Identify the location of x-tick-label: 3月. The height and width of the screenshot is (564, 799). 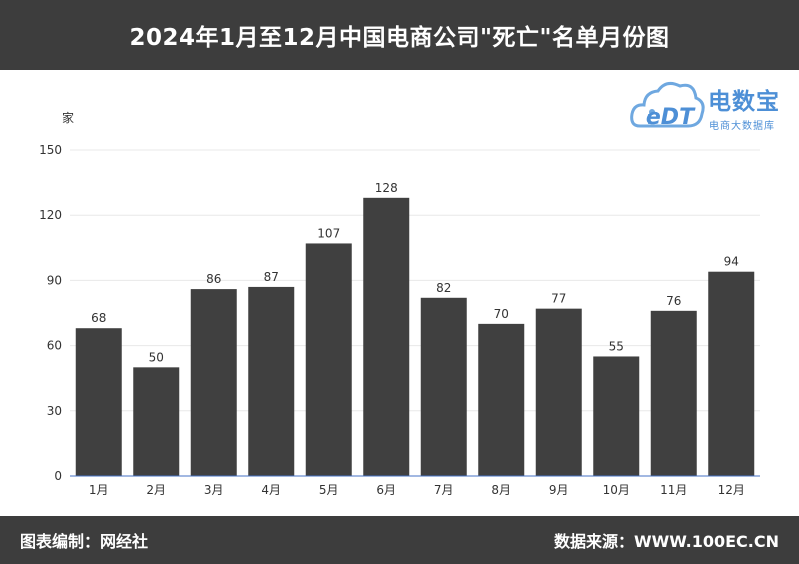
(214, 490).